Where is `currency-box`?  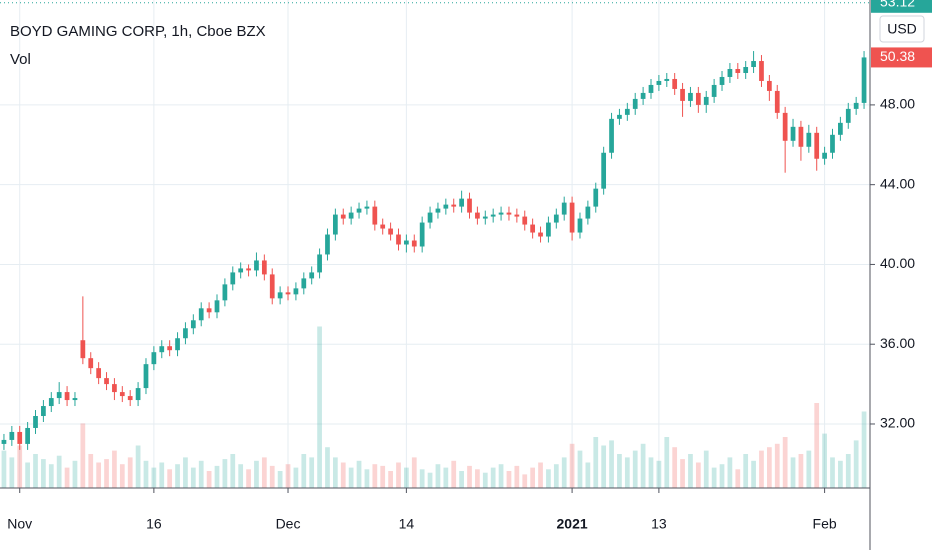
currency-box is located at coordinates (902, 29).